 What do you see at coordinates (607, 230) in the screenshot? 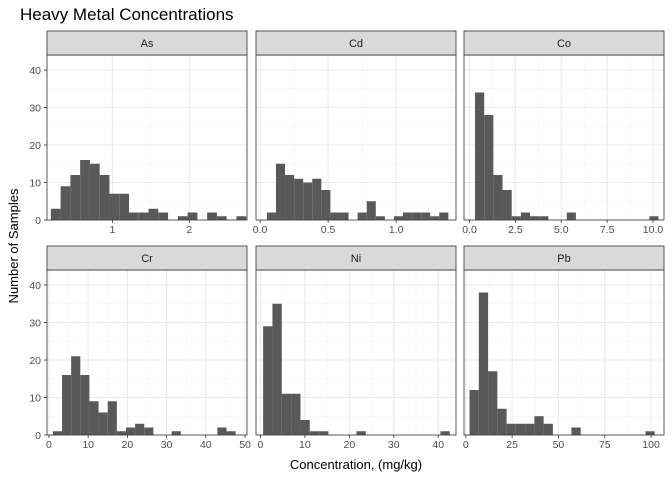
I see `x-tick-label: 7.5` at bounding box center [607, 230].